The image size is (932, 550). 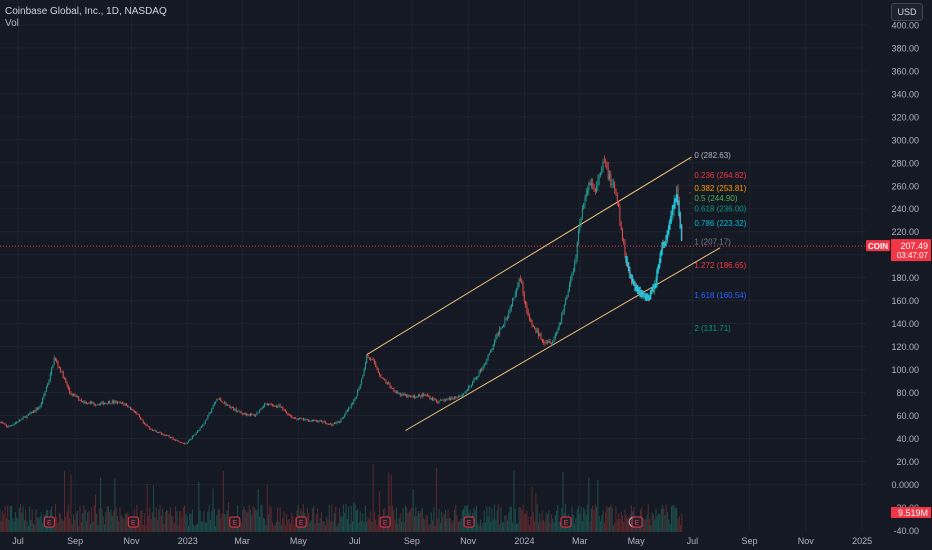 What do you see at coordinates (637, 522) in the screenshot?
I see `earnings-marker` at bounding box center [637, 522].